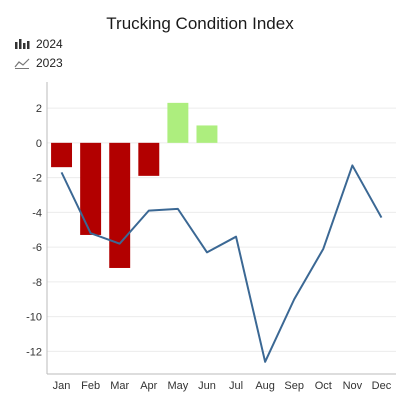 This screenshot has width=400, height=400. I want to click on x-tick-label: Jun, so click(207, 386).